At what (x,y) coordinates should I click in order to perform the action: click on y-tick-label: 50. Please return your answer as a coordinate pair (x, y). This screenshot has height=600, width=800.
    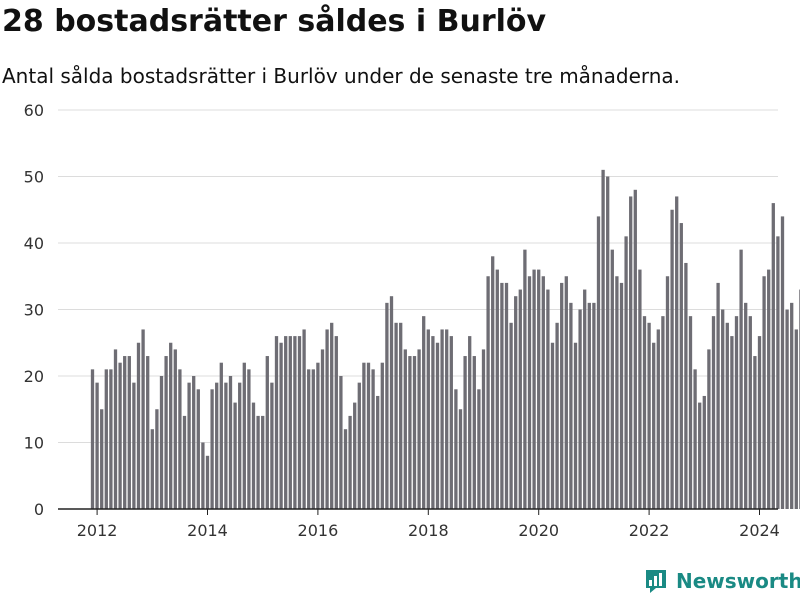
    Looking at the image, I should click on (34, 177).